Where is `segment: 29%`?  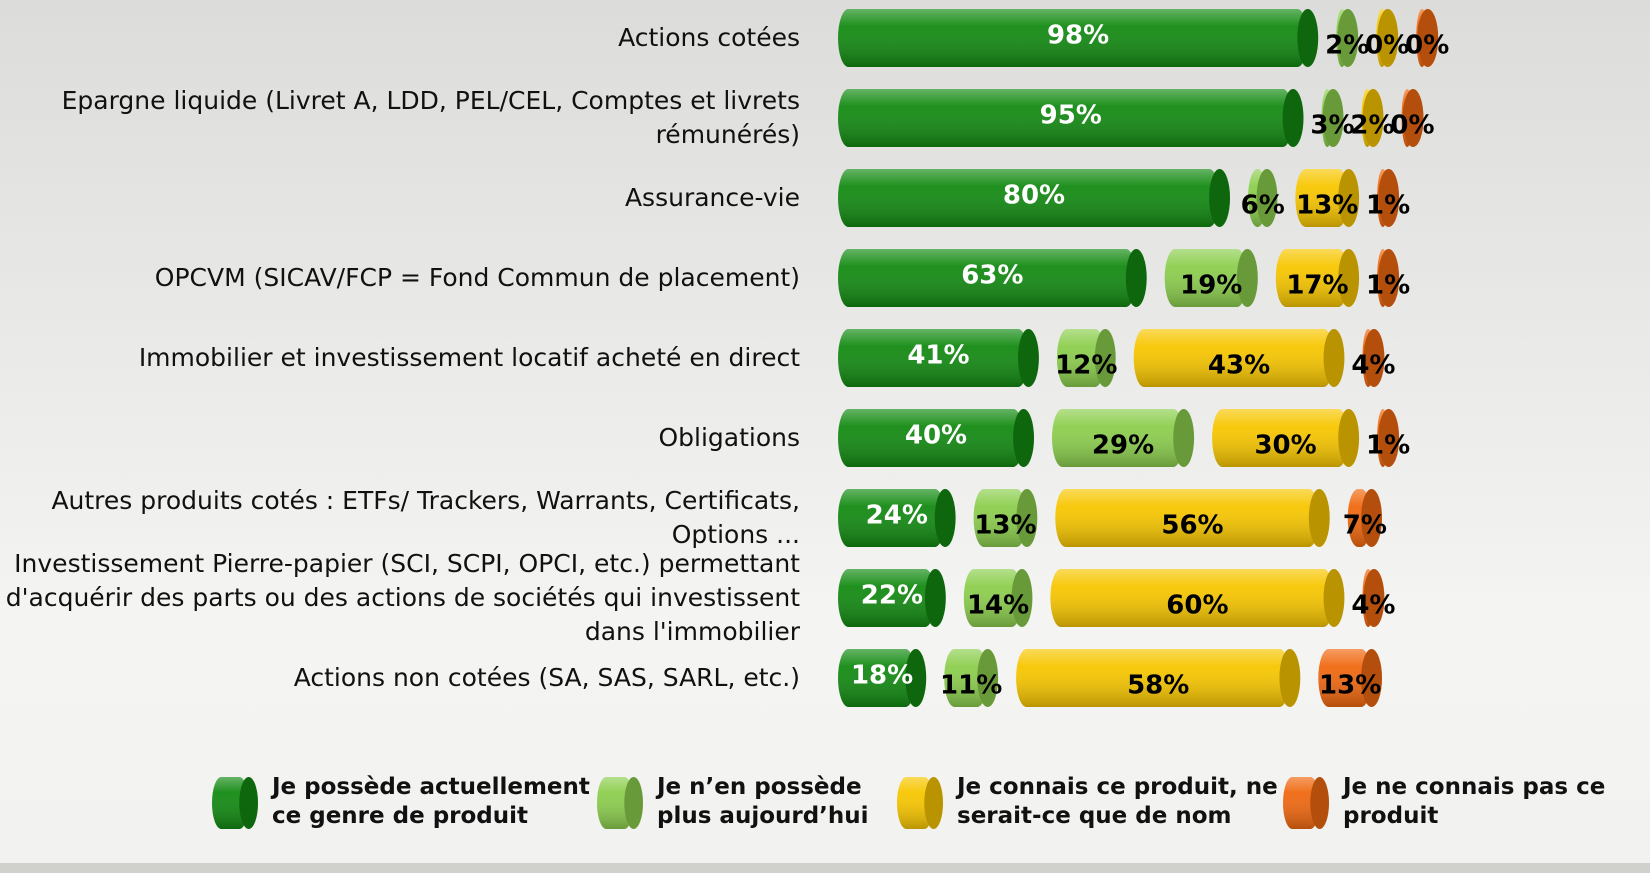 segment: 29% is located at coordinates (1123, 438).